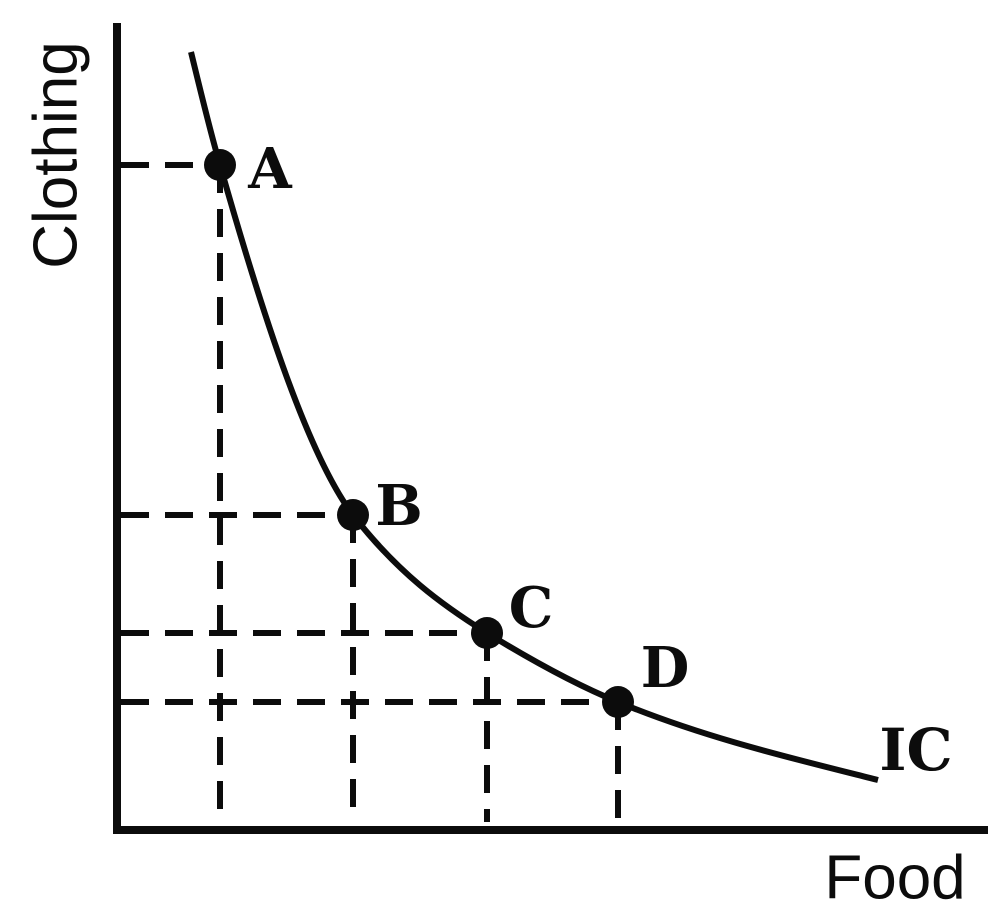 Image resolution: width=999 pixels, height=910 pixels. I want to click on curve-label: IC, so click(916, 750).